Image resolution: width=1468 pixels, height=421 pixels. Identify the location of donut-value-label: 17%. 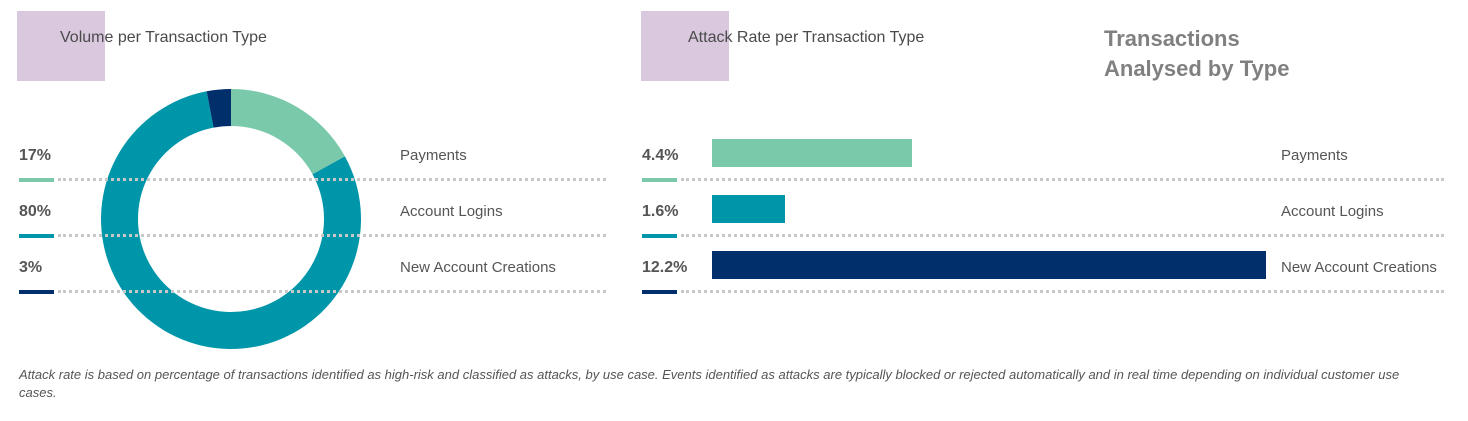
(35, 155).